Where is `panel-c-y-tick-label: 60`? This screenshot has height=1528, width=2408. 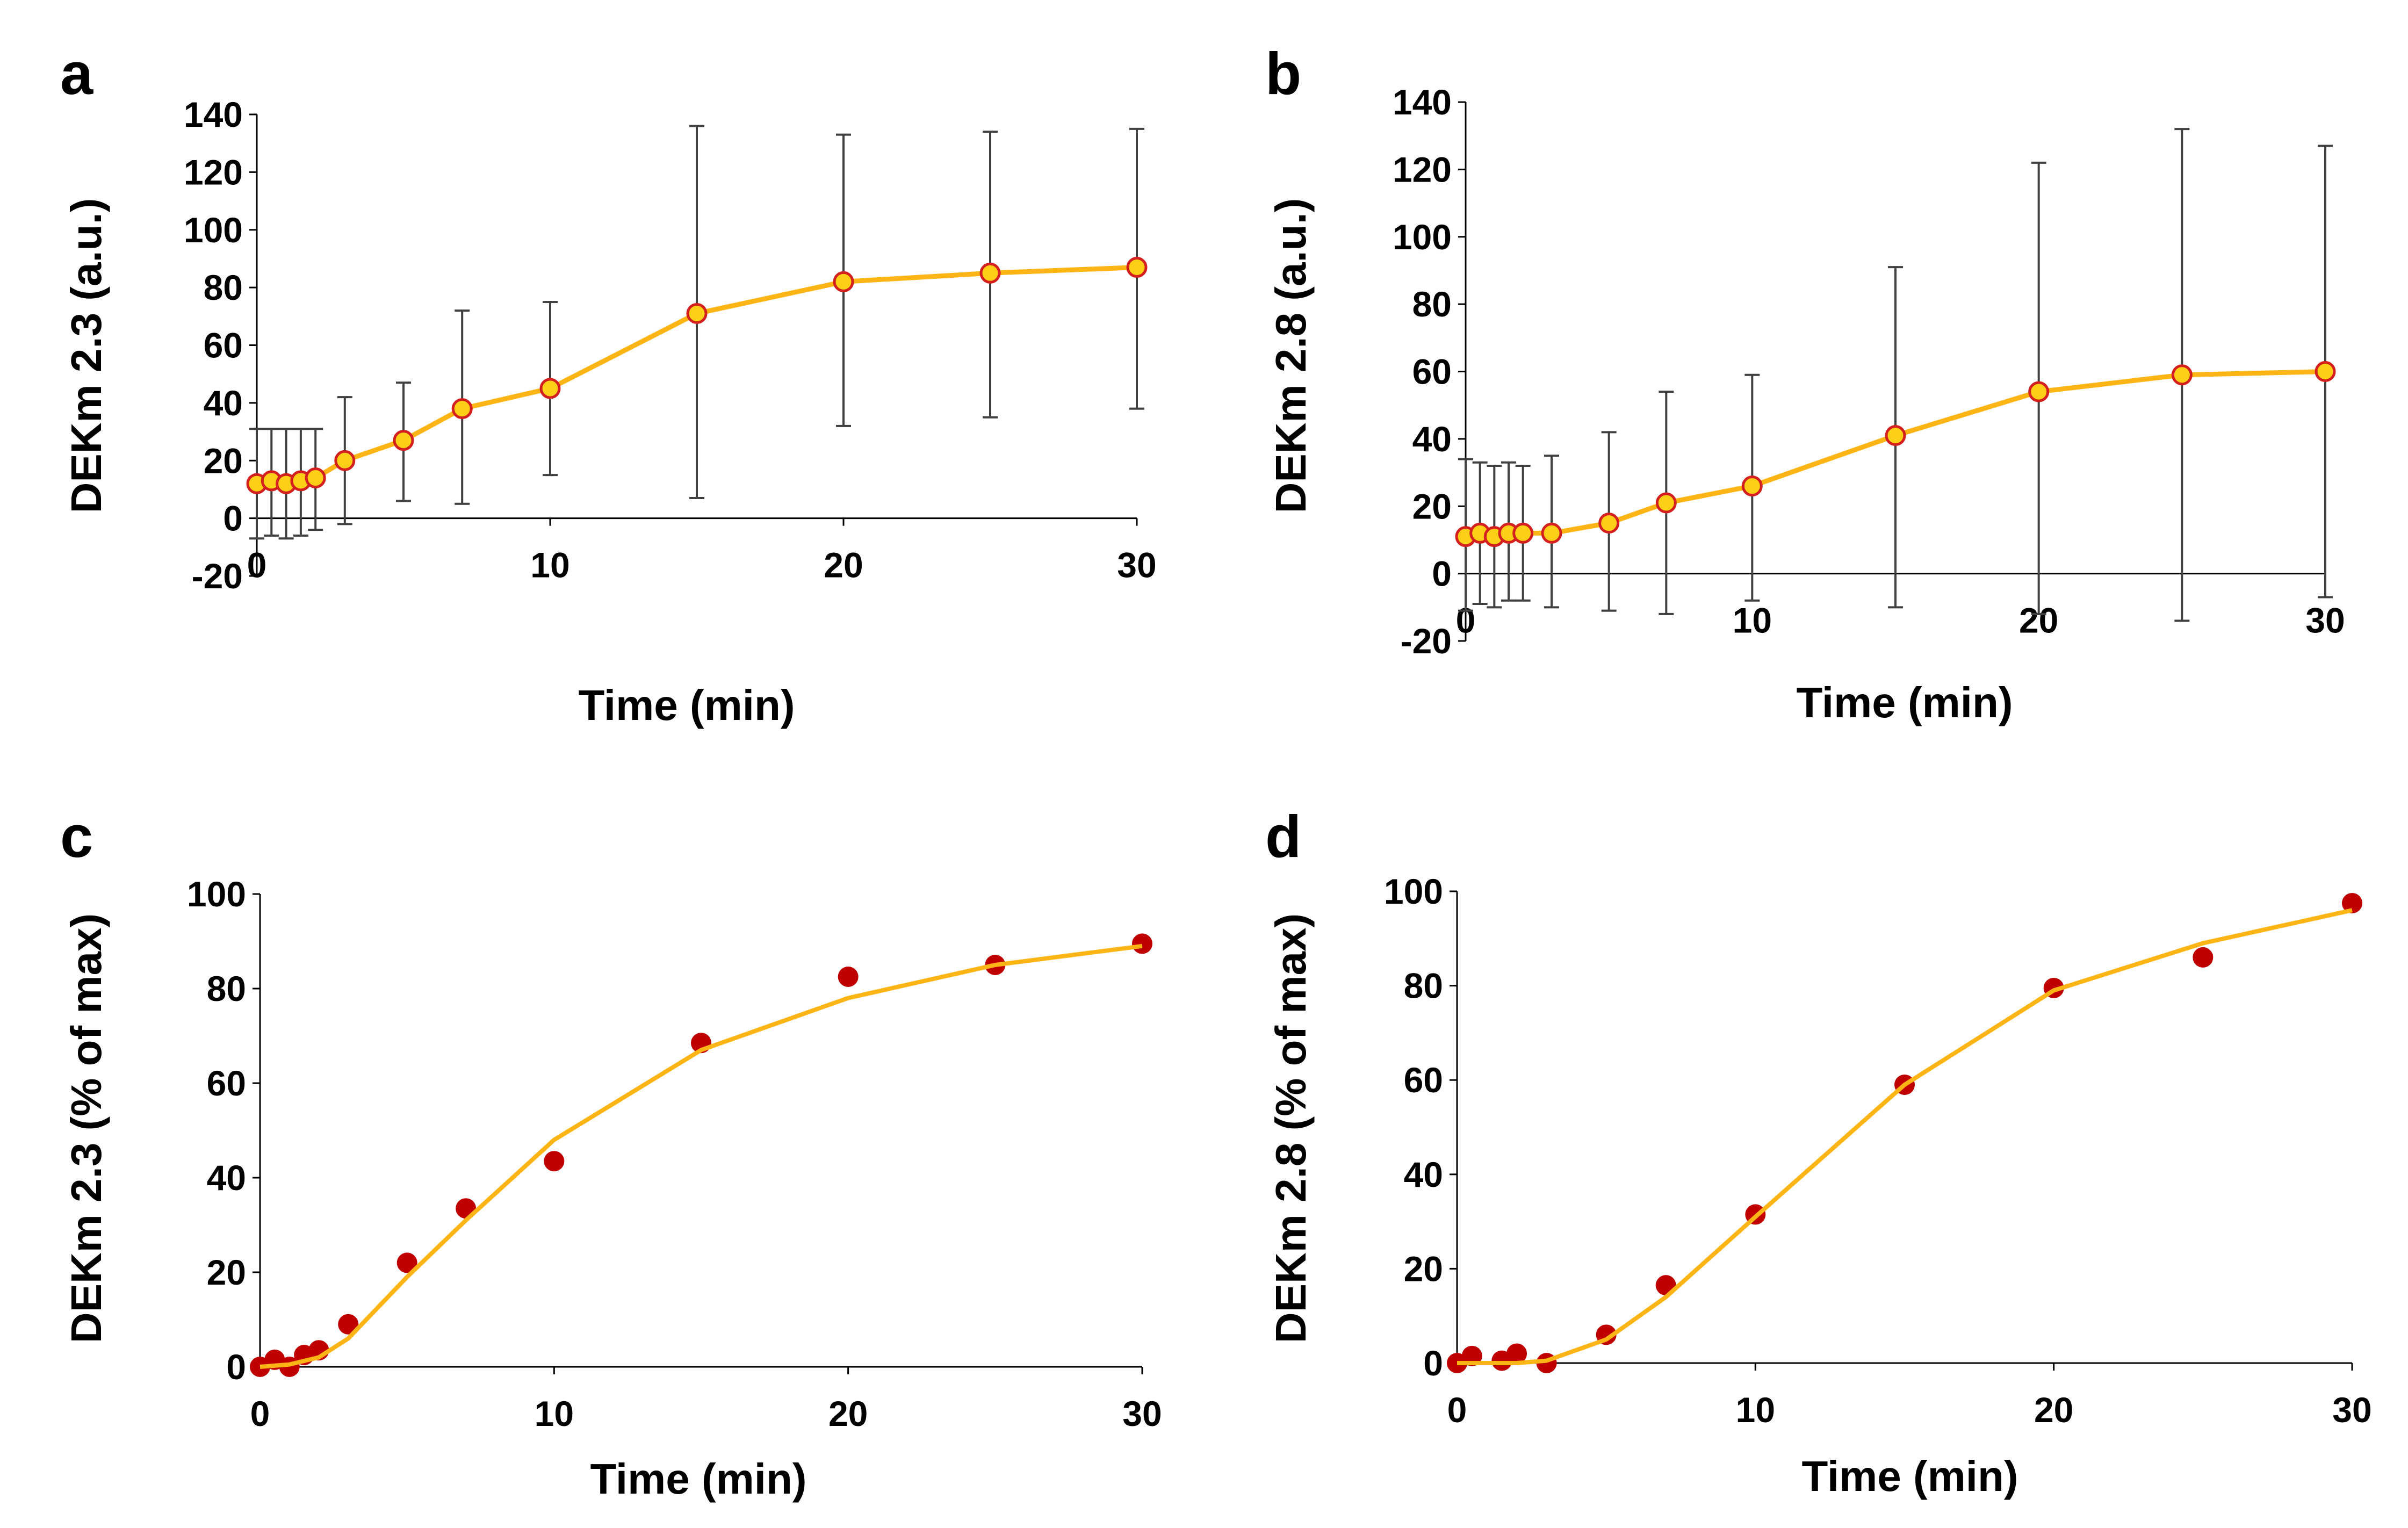 panel-c-y-tick-label: 60 is located at coordinates (226, 1083).